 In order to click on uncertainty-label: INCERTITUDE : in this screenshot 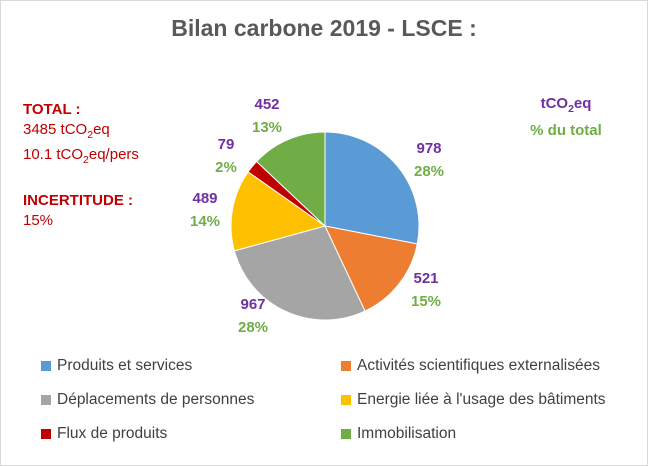, I will do `click(78, 200)`.